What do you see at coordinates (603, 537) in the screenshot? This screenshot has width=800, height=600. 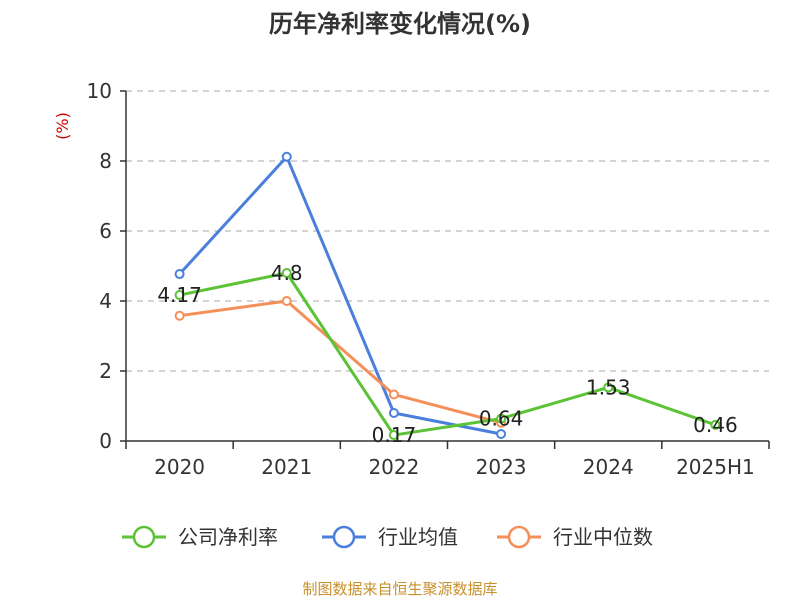 I see `legend-label: 行业中位数` at bounding box center [603, 537].